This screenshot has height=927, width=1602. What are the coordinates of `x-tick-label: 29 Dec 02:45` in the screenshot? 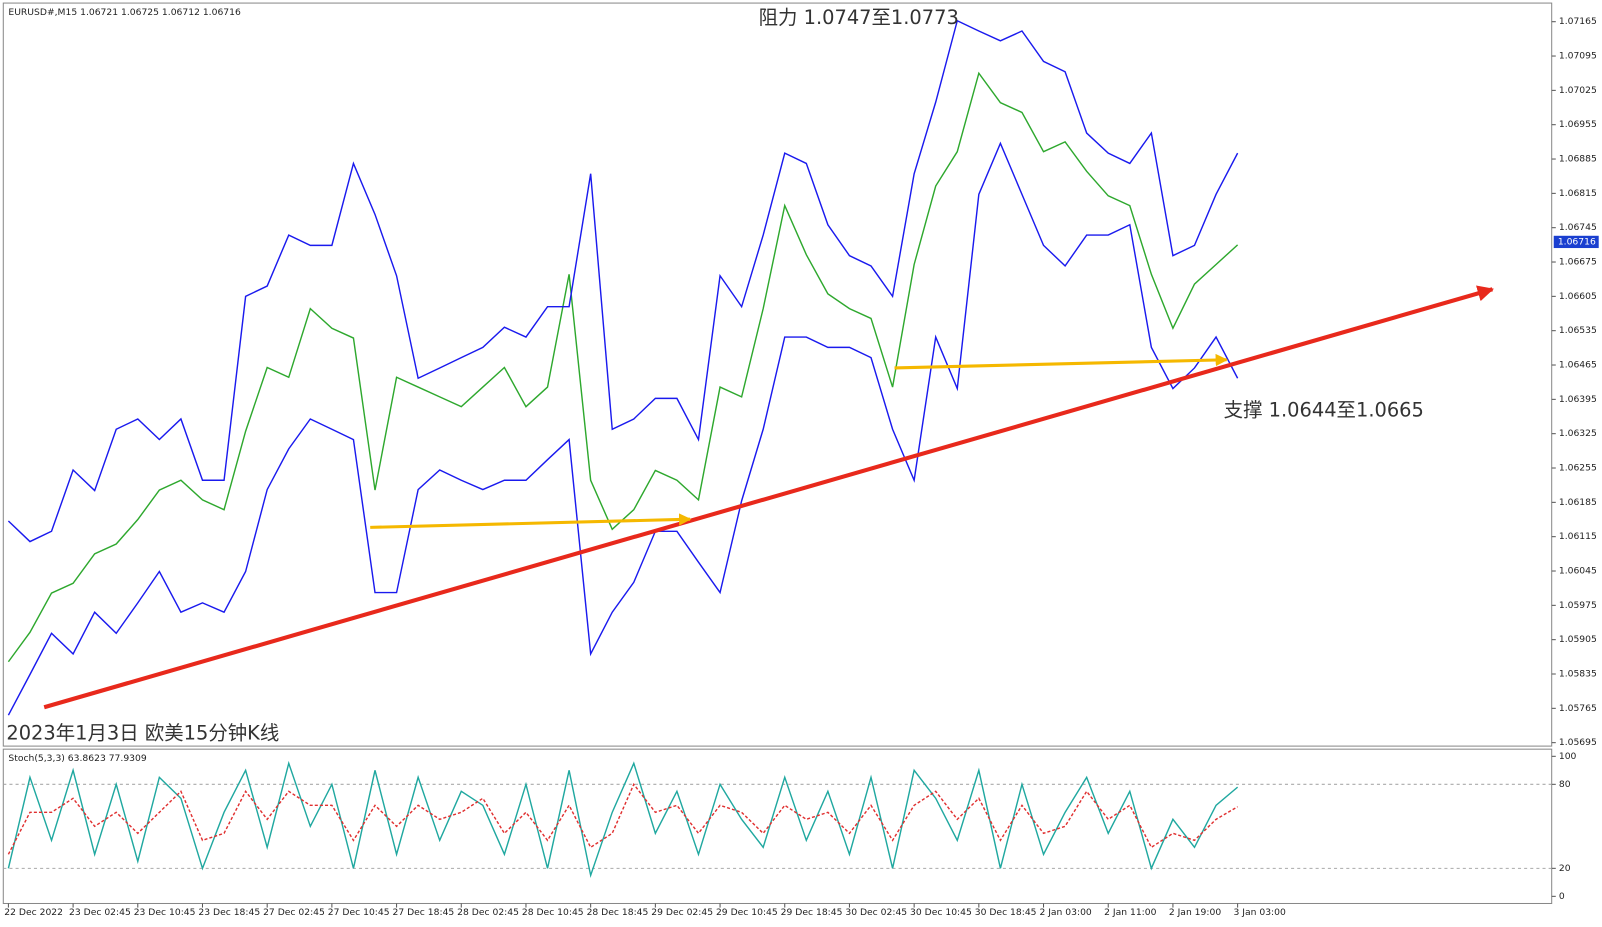 It's located at (682, 912).